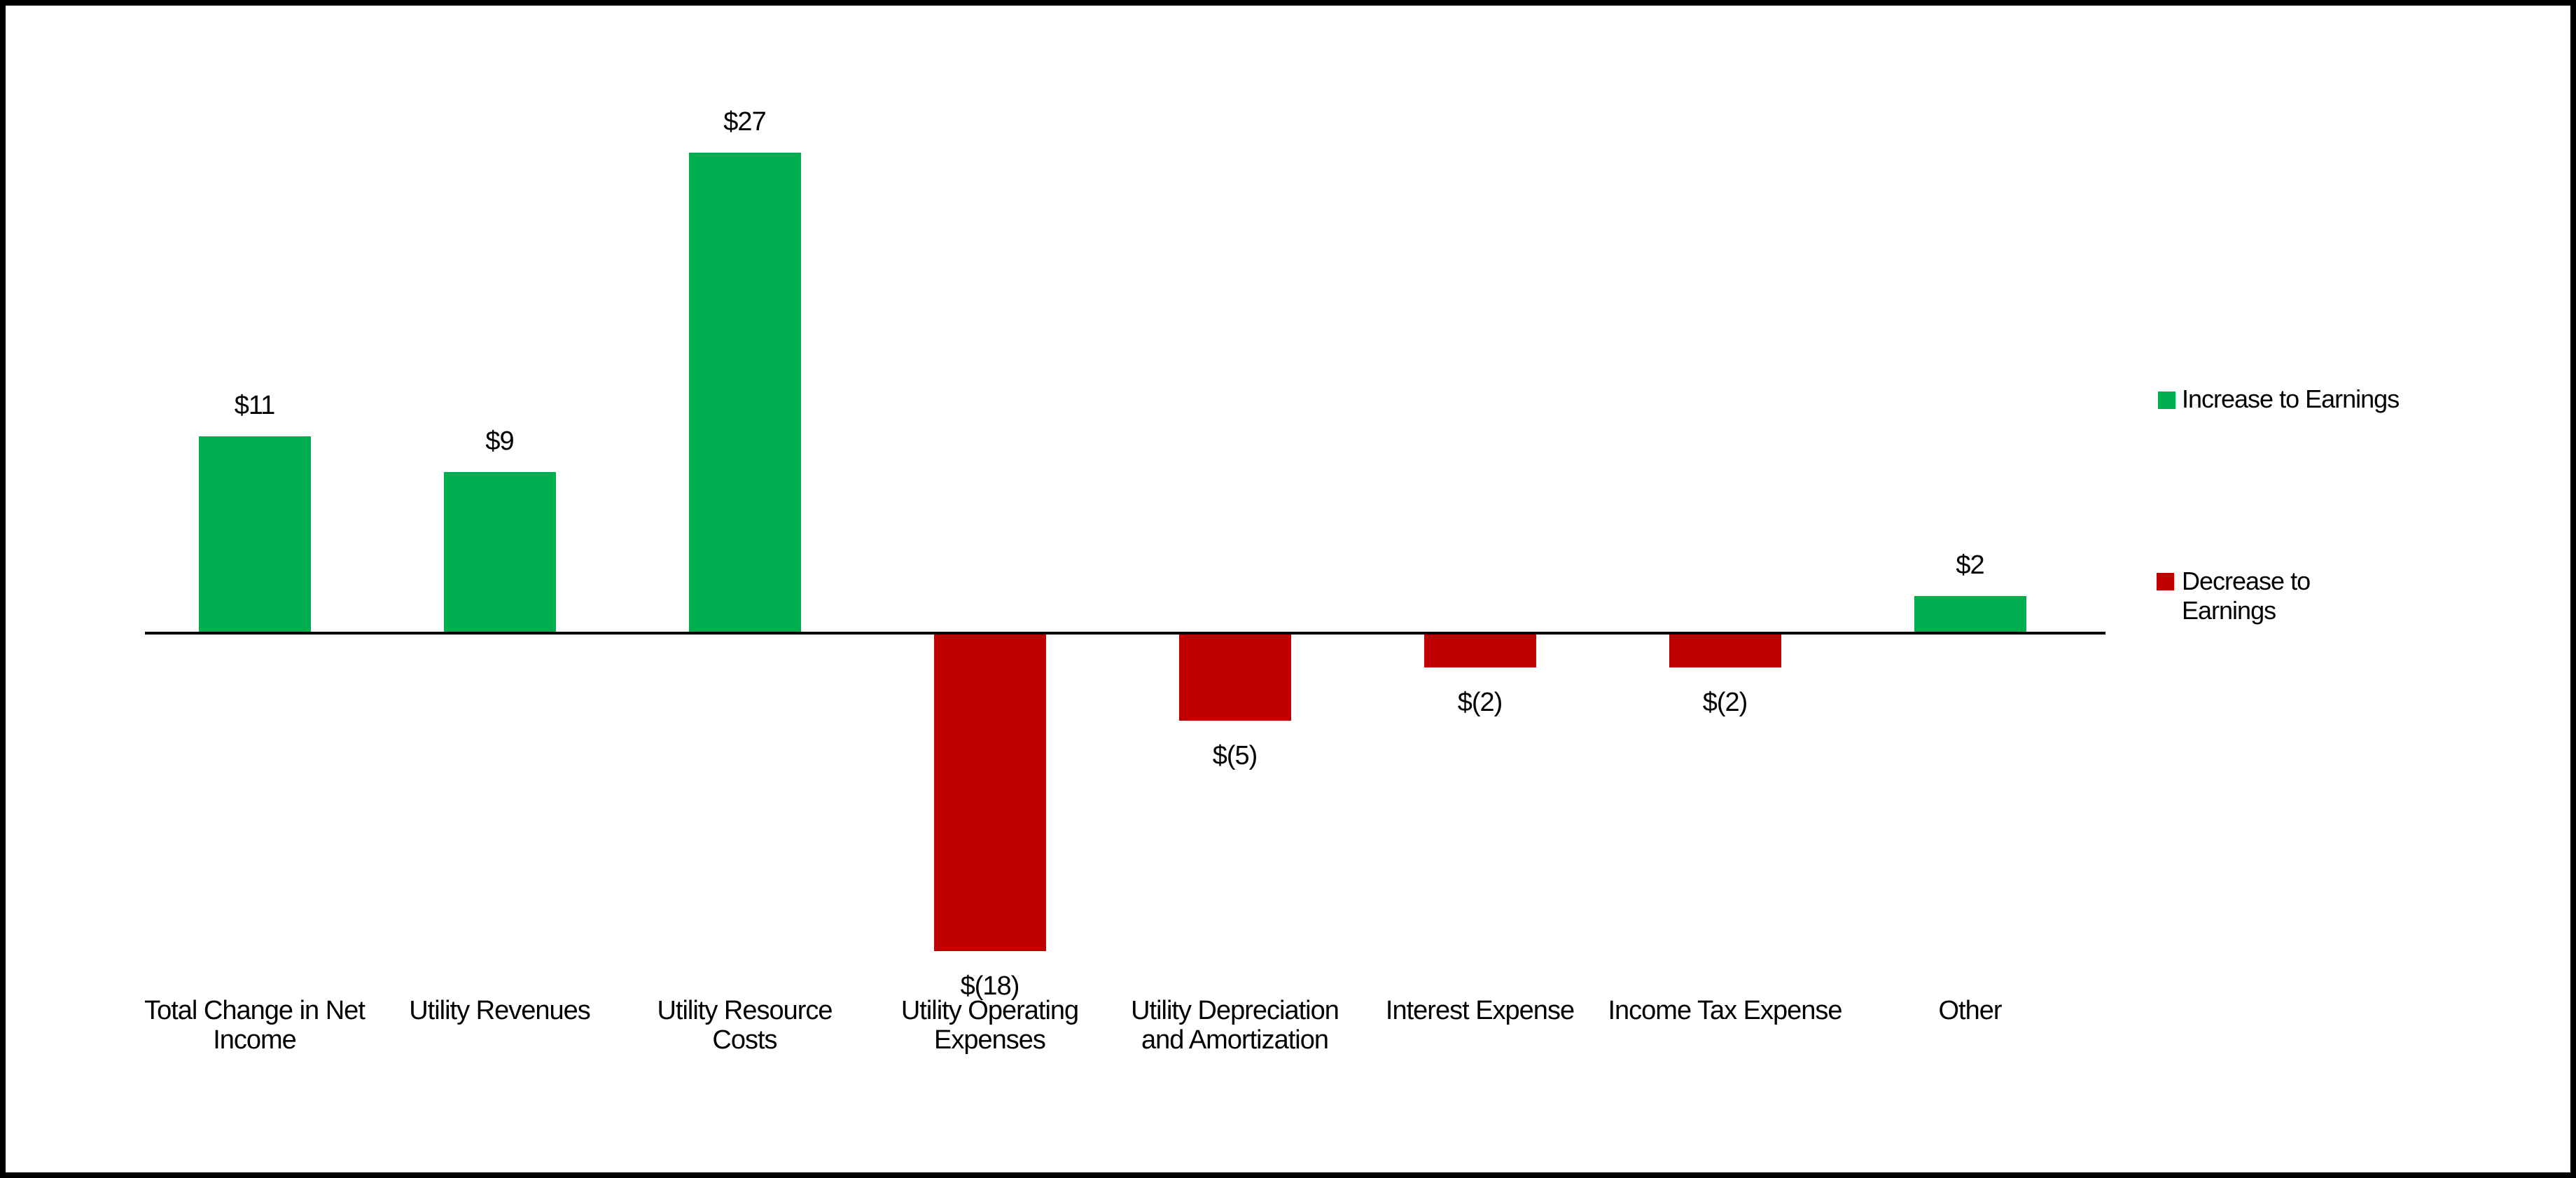  What do you see at coordinates (1970, 1010) in the screenshot?
I see `category-label-8: Other` at bounding box center [1970, 1010].